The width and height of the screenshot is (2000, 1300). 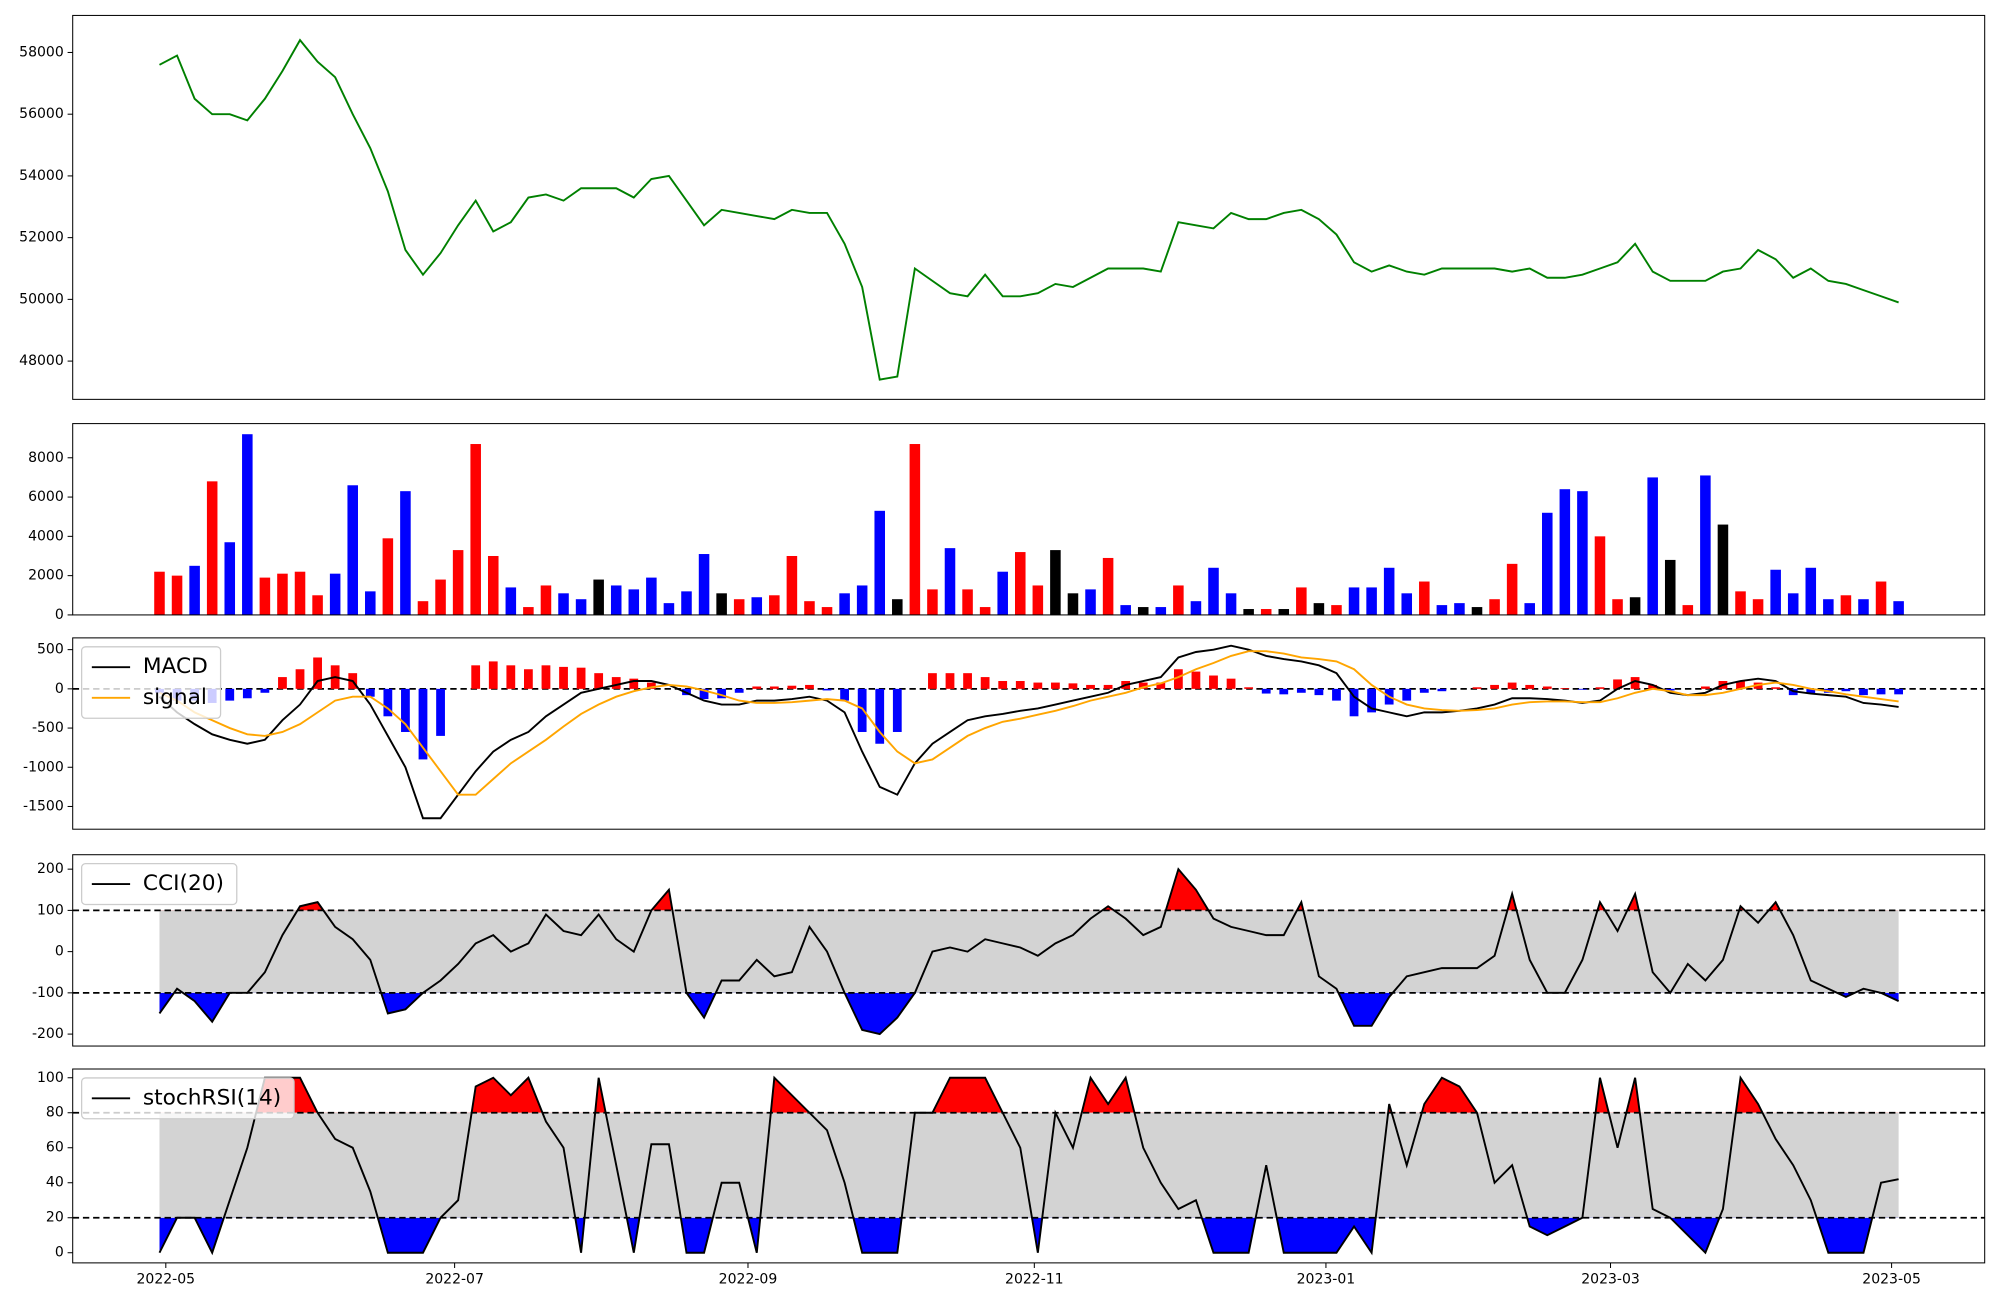 I want to click on axes-frame, so click(x=1029, y=1166).